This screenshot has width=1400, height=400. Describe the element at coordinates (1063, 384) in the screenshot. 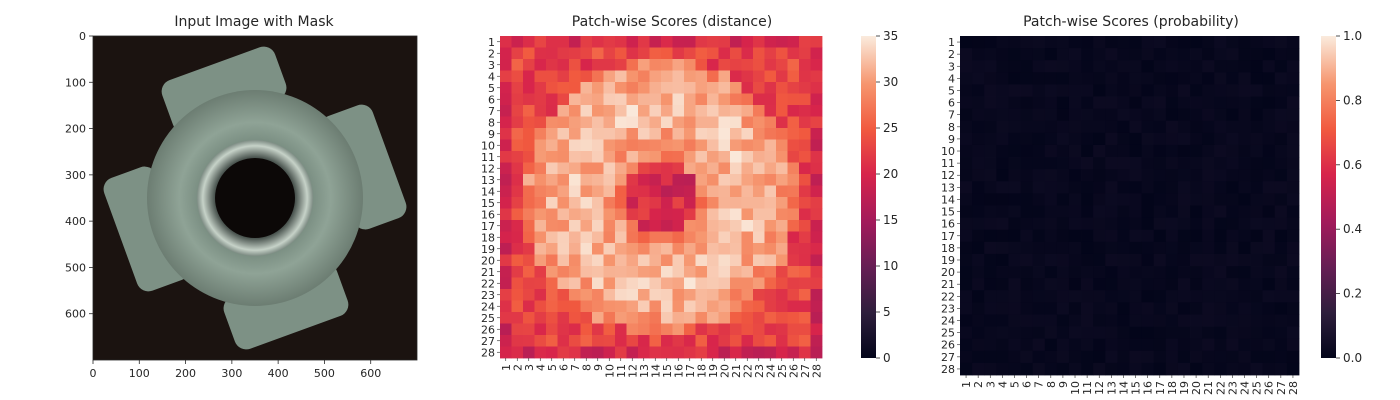

I see `x-tick-label: 9` at that location.